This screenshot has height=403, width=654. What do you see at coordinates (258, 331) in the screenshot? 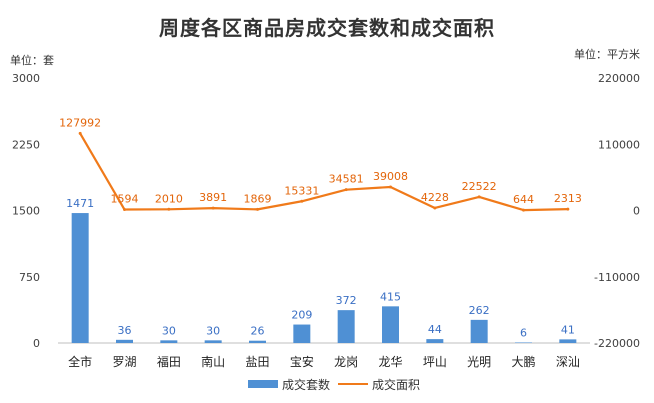
I see `bar-value-label: 26` at bounding box center [258, 331].